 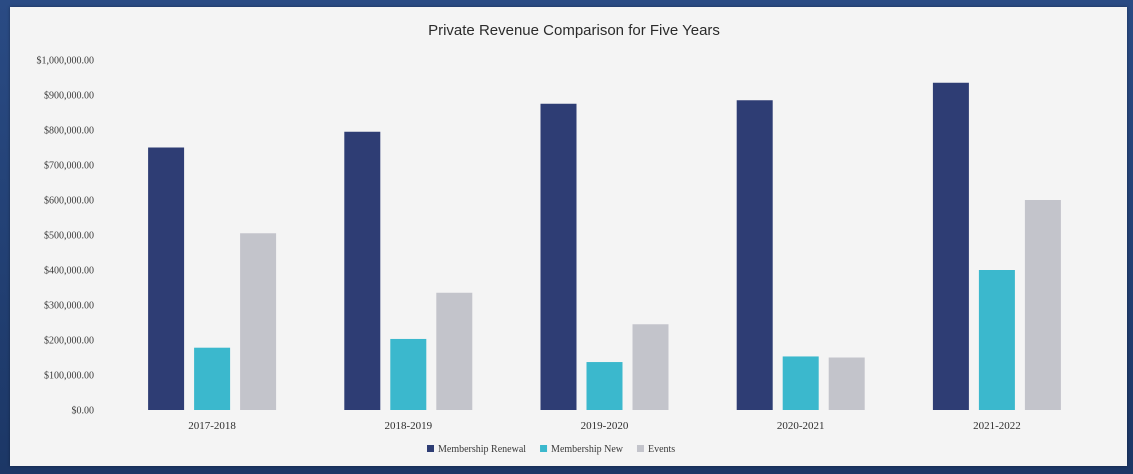 I want to click on bar-membership-renewal-2017-2018, so click(x=166, y=278).